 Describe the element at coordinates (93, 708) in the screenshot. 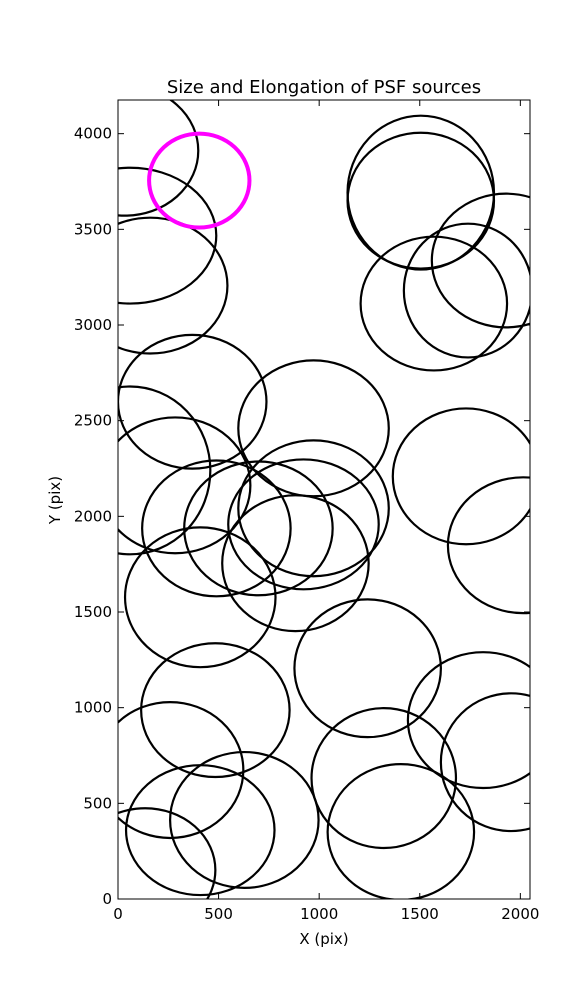

I see `y-tick-label: 1000` at that location.